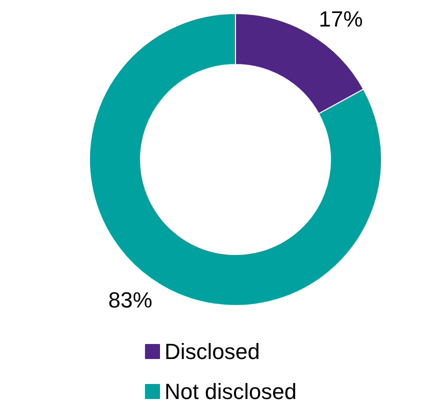  Describe the element at coordinates (212, 351) in the screenshot. I see `legend-label: Disclosed` at that location.